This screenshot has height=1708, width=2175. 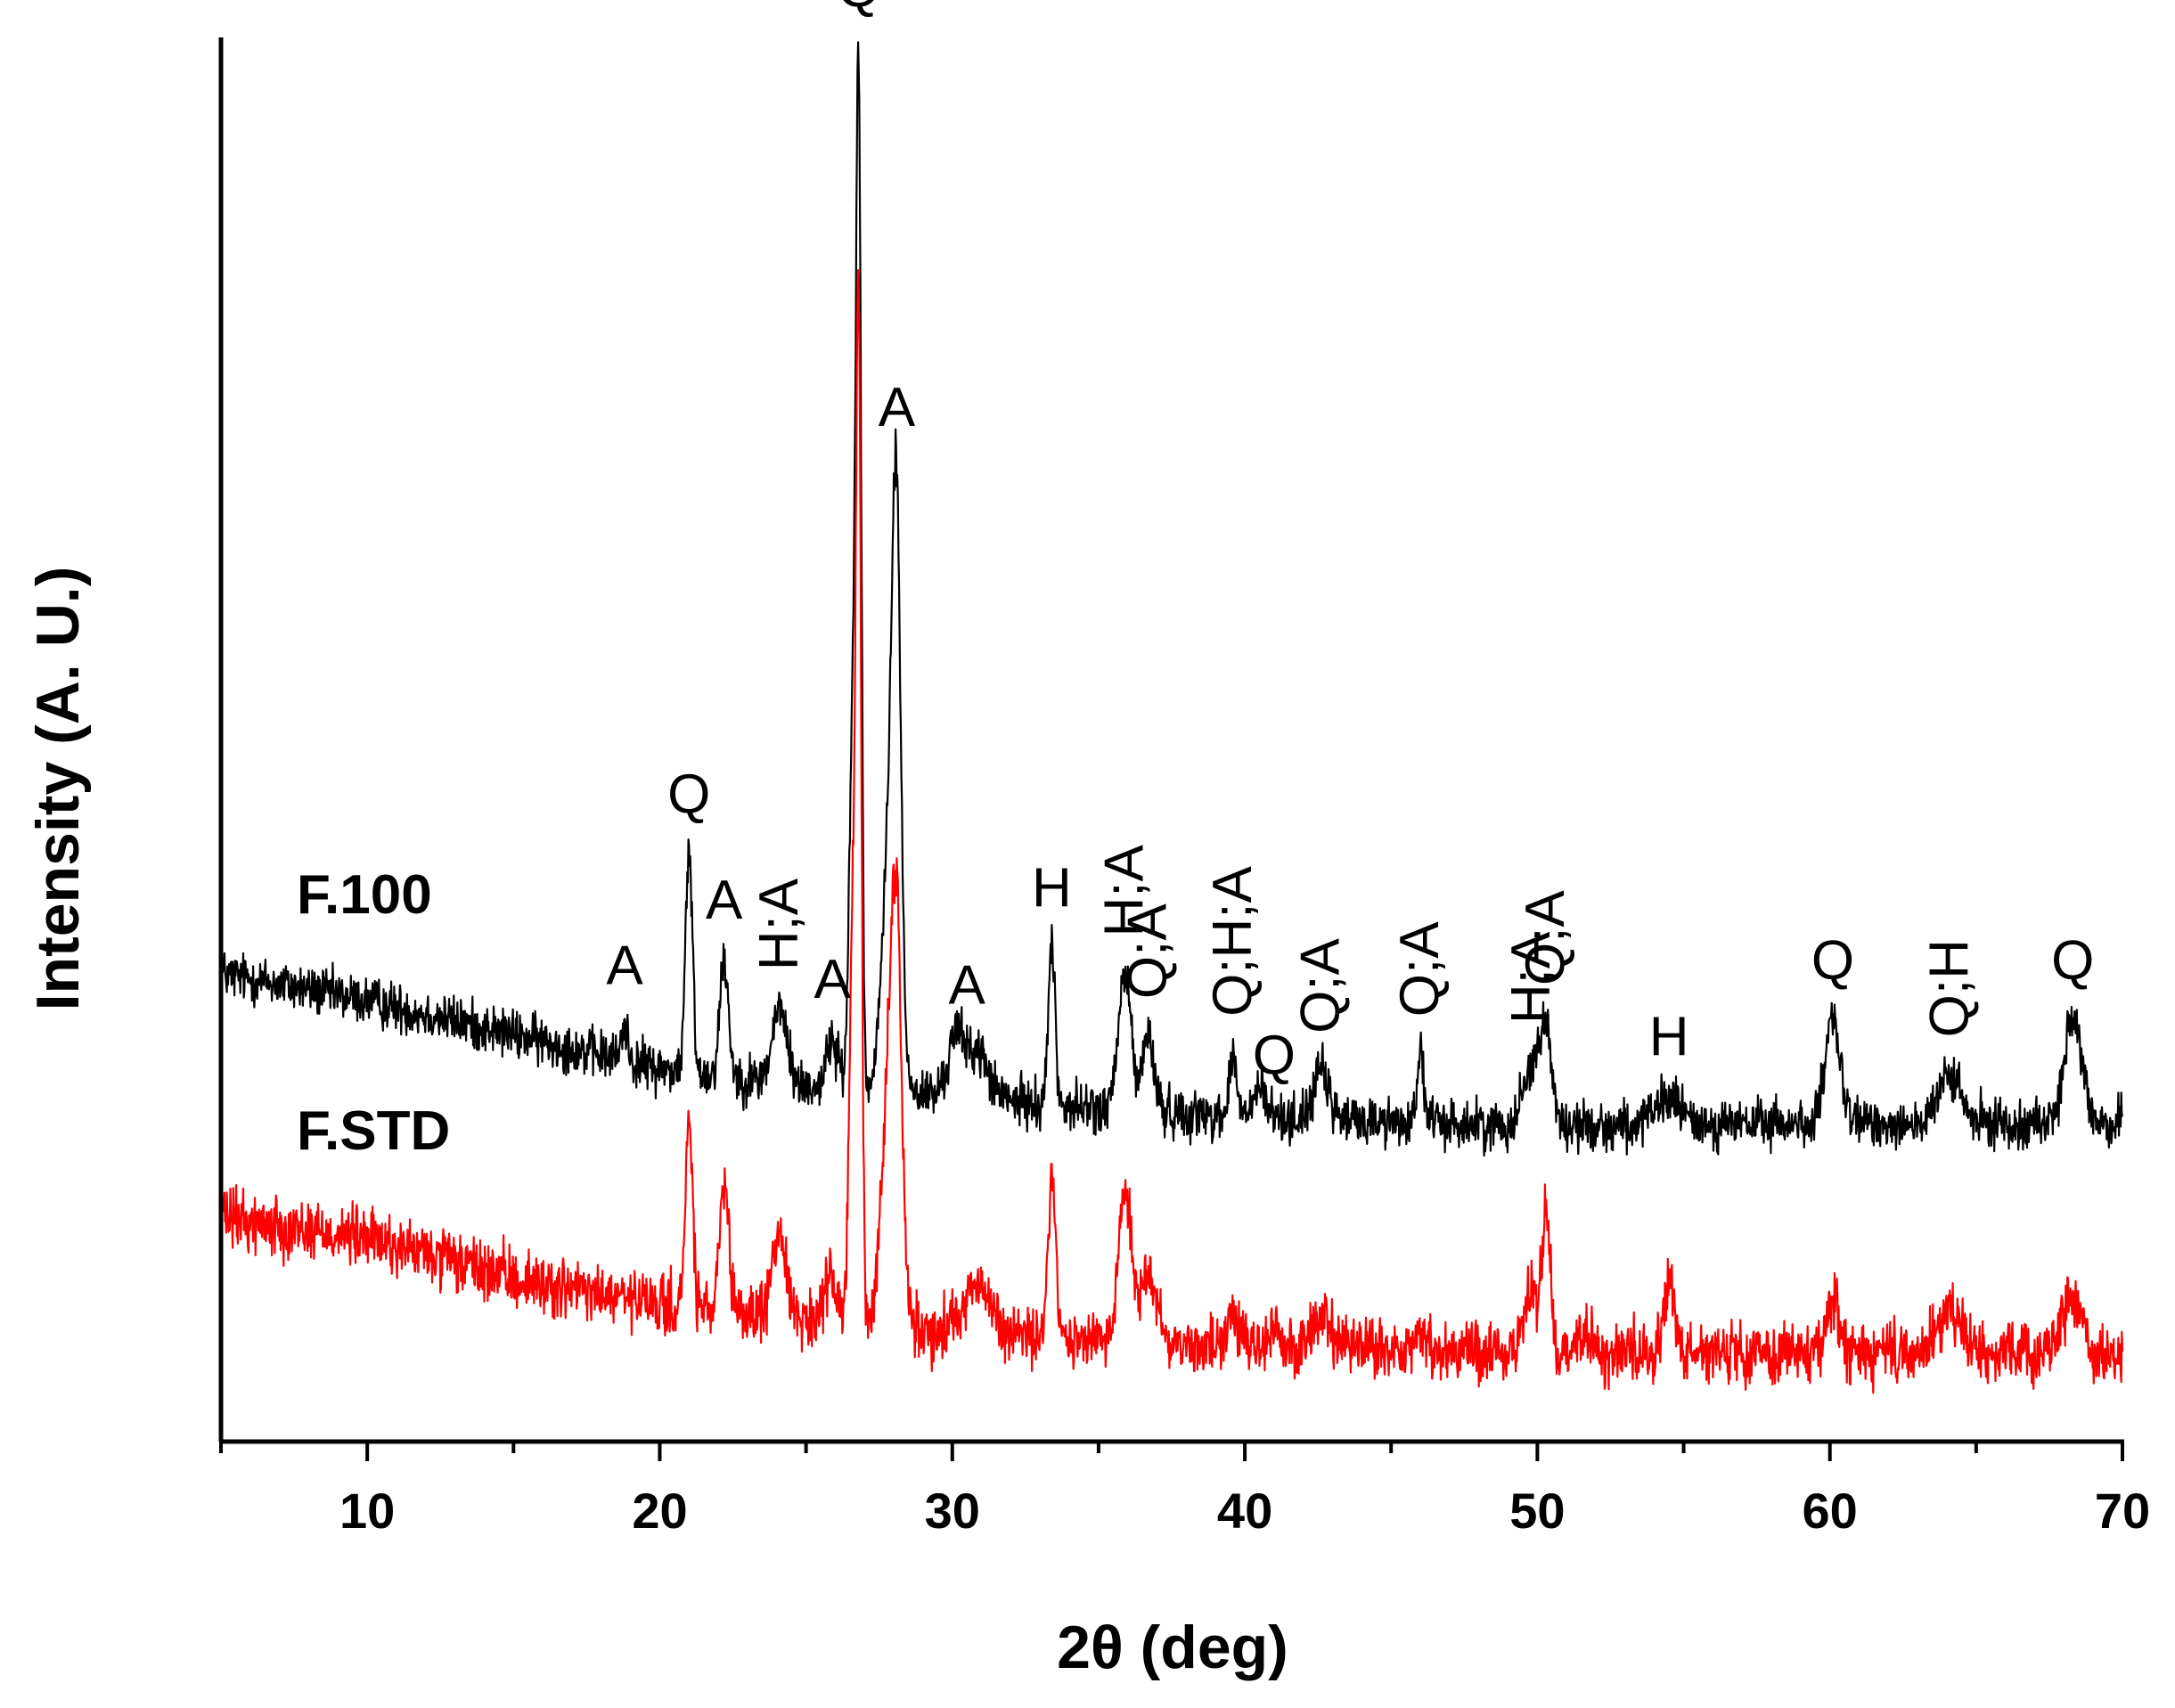 I want to click on x-ticks: 10 20 30 40 50 60 70, so click(x=1184, y=1490).